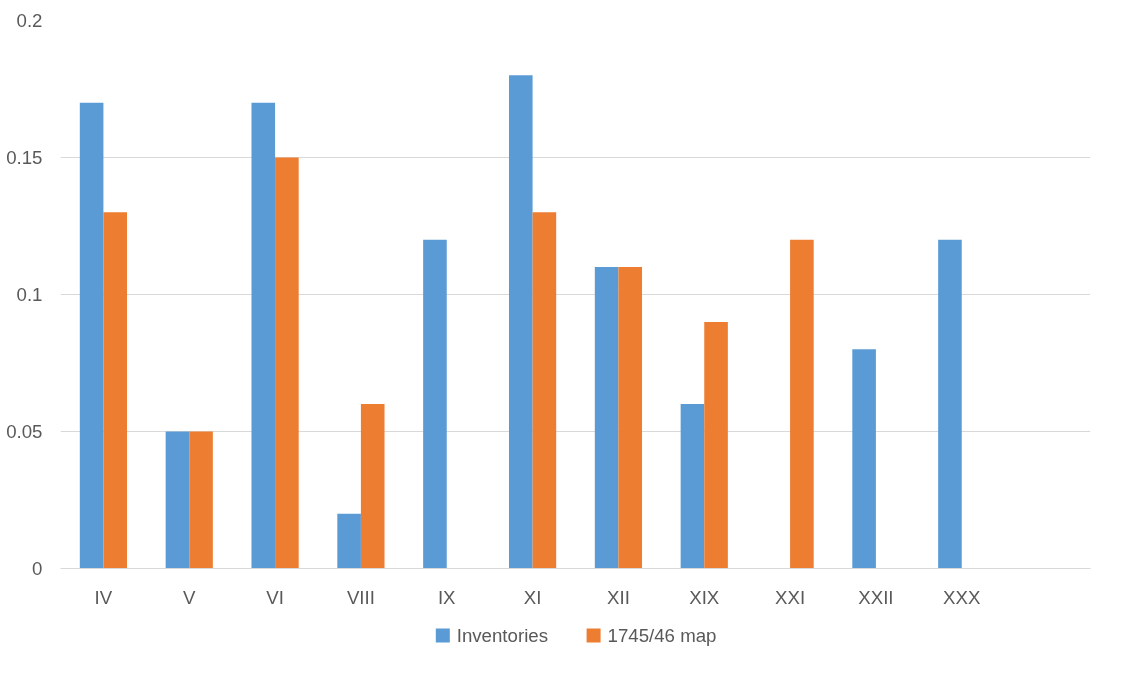  Describe the element at coordinates (532, 597) in the screenshot. I see `x-tick-label: XI` at that location.